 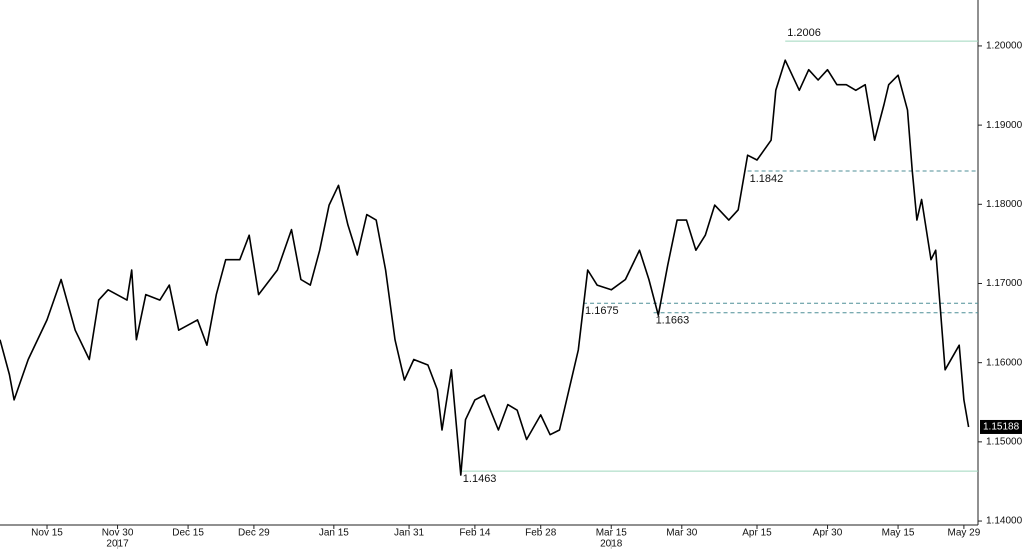 What do you see at coordinates (682, 533) in the screenshot?
I see `x-tick-label: Mar 30` at bounding box center [682, 533].